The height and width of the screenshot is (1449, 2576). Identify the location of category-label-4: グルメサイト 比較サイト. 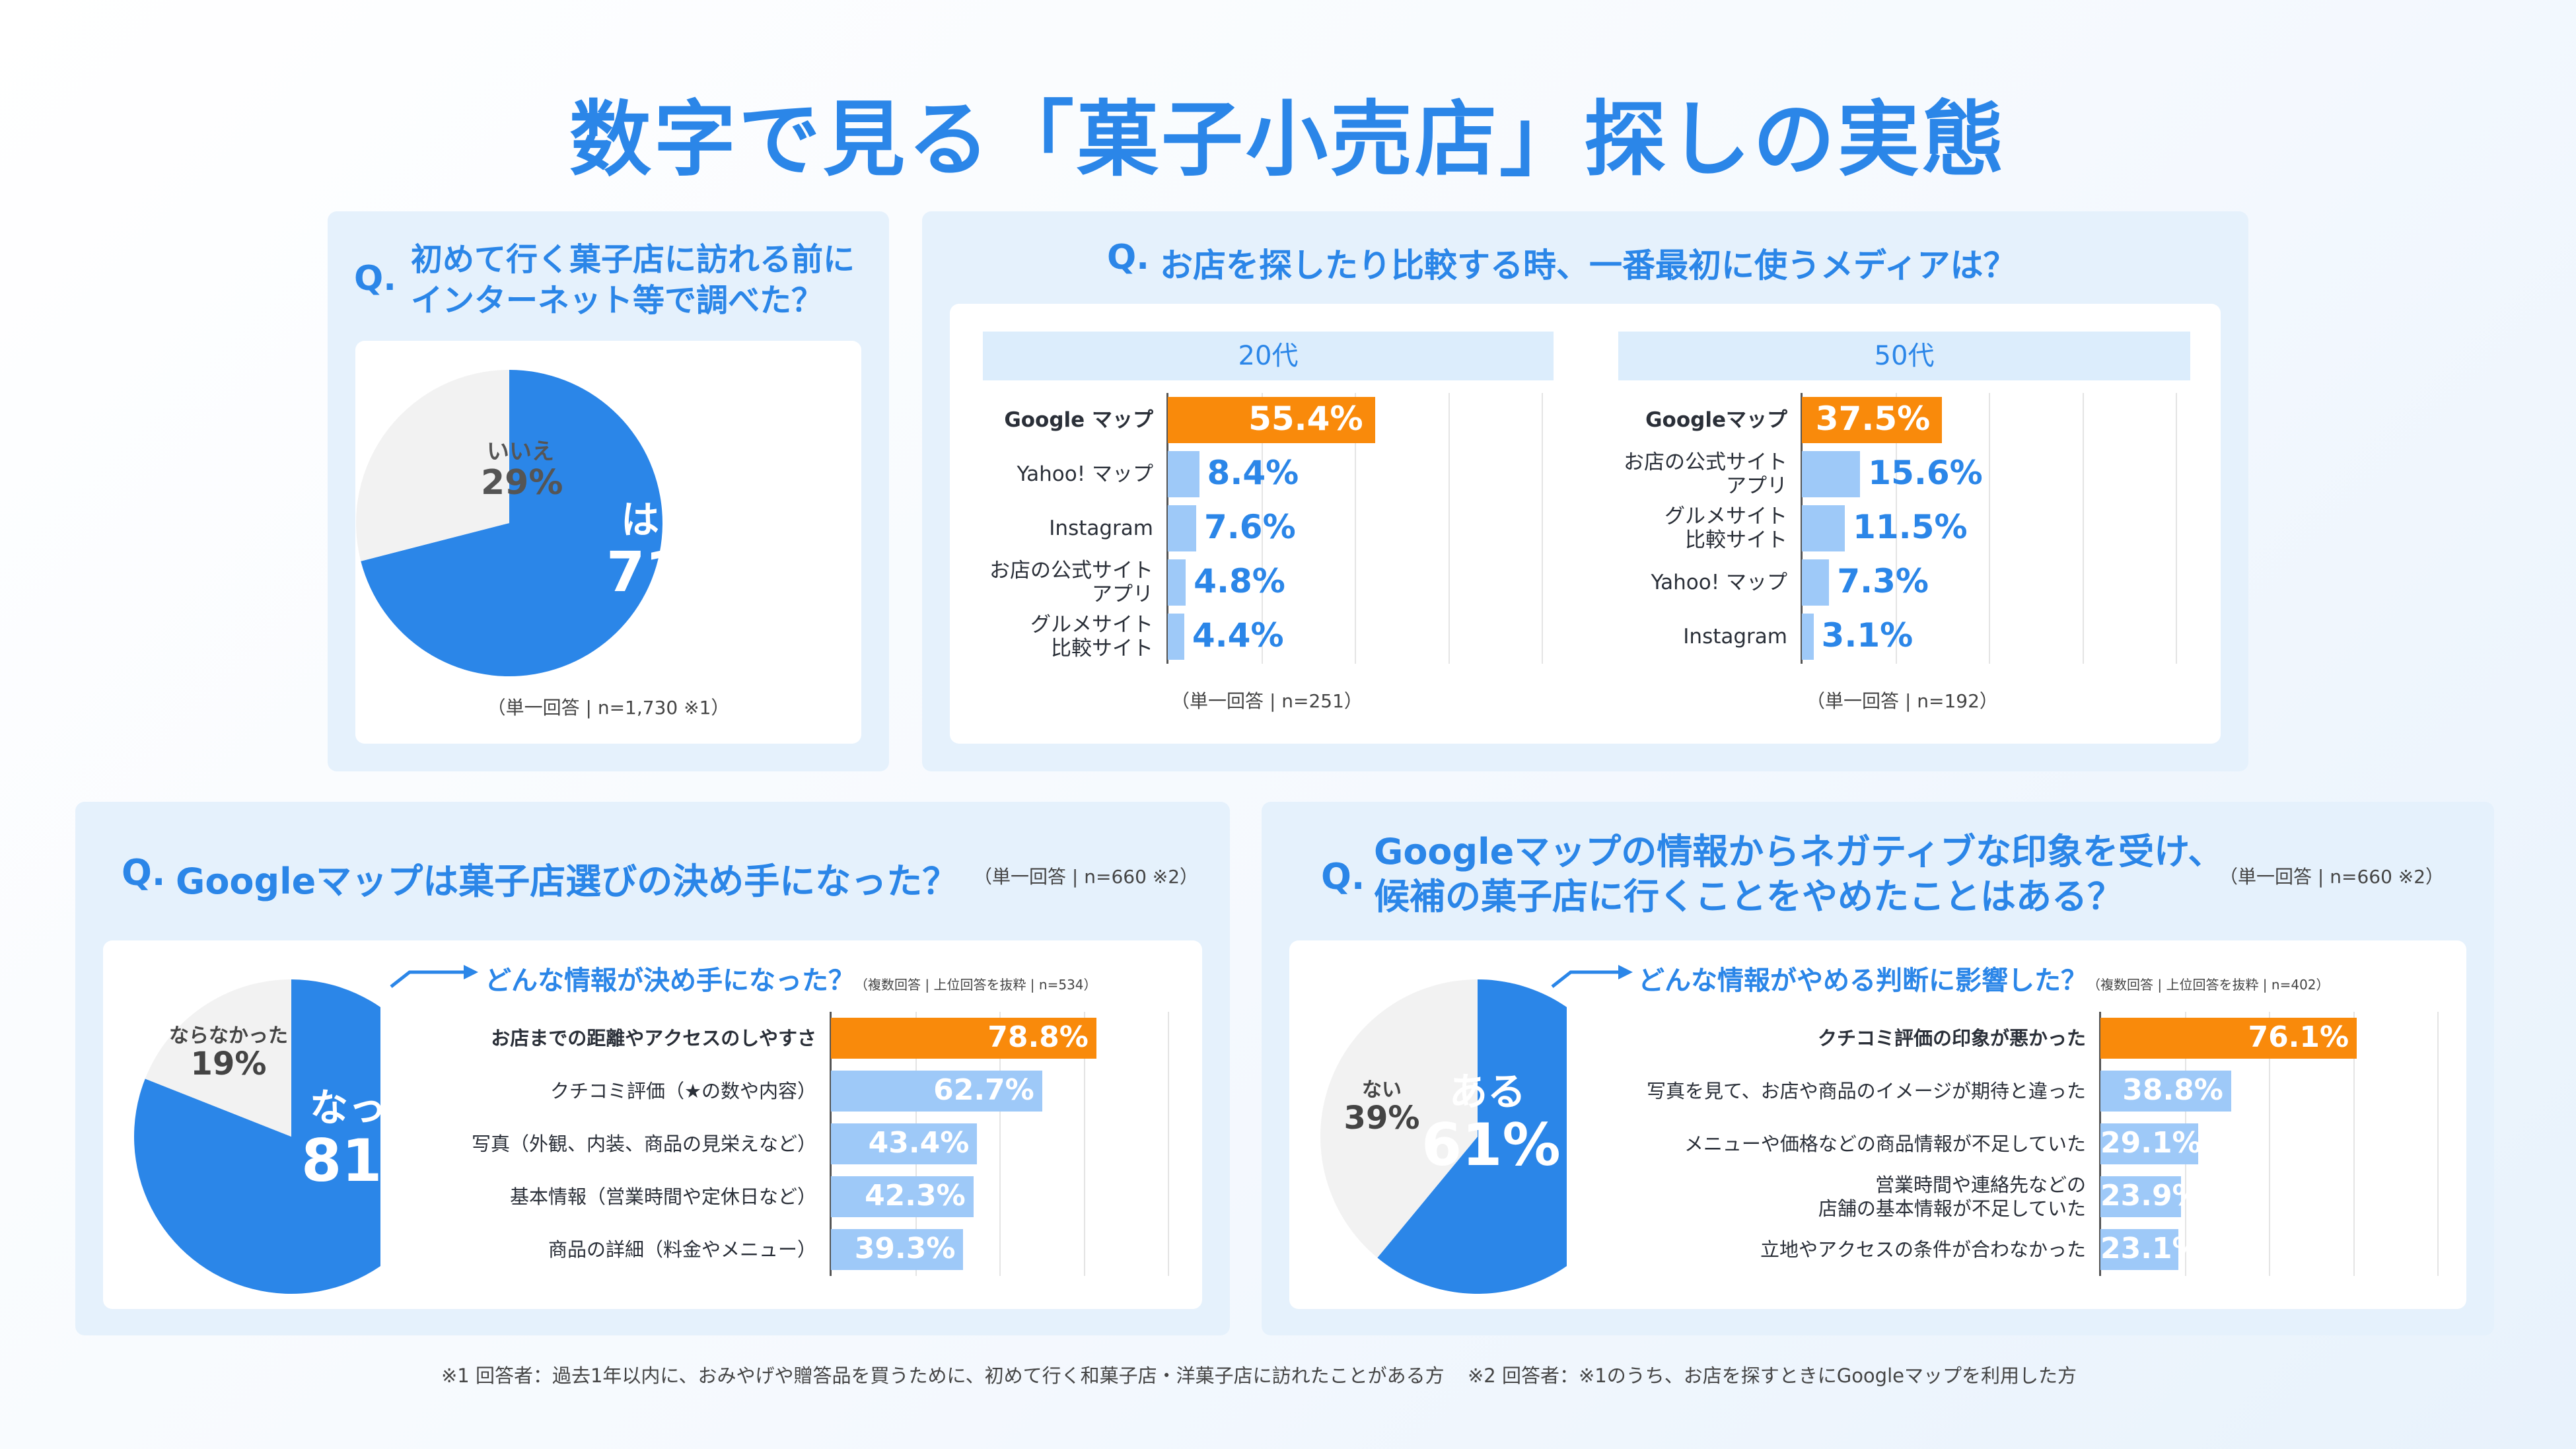
(1091, 637).